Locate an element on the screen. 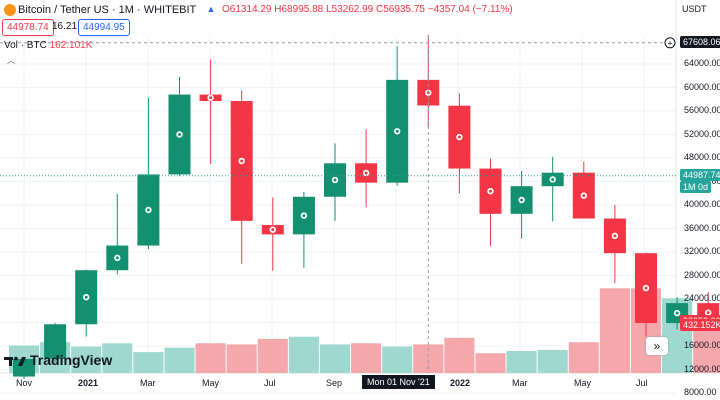 The image size is (720, 400). price-axis-label: 28000.00 is located at coordinates (702, 274).